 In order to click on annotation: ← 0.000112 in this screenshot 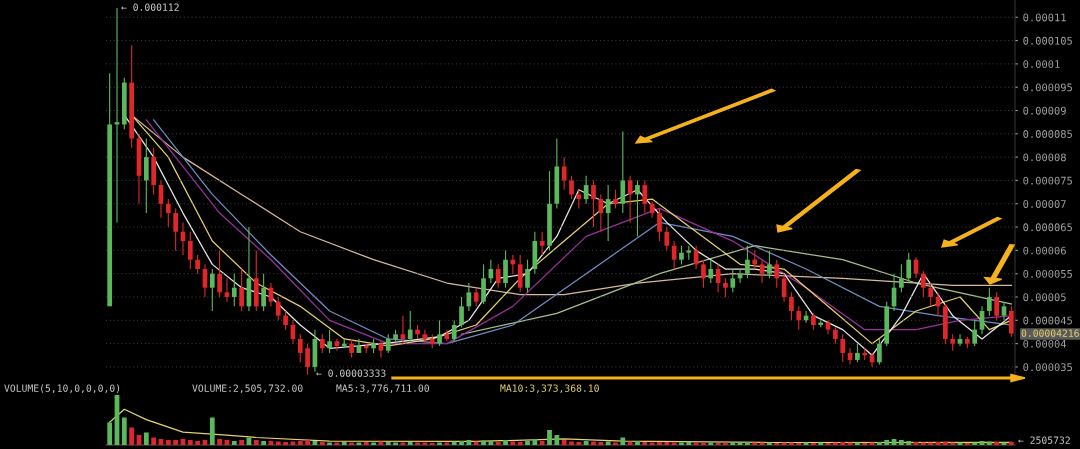, I will do `click(150, 7)`.